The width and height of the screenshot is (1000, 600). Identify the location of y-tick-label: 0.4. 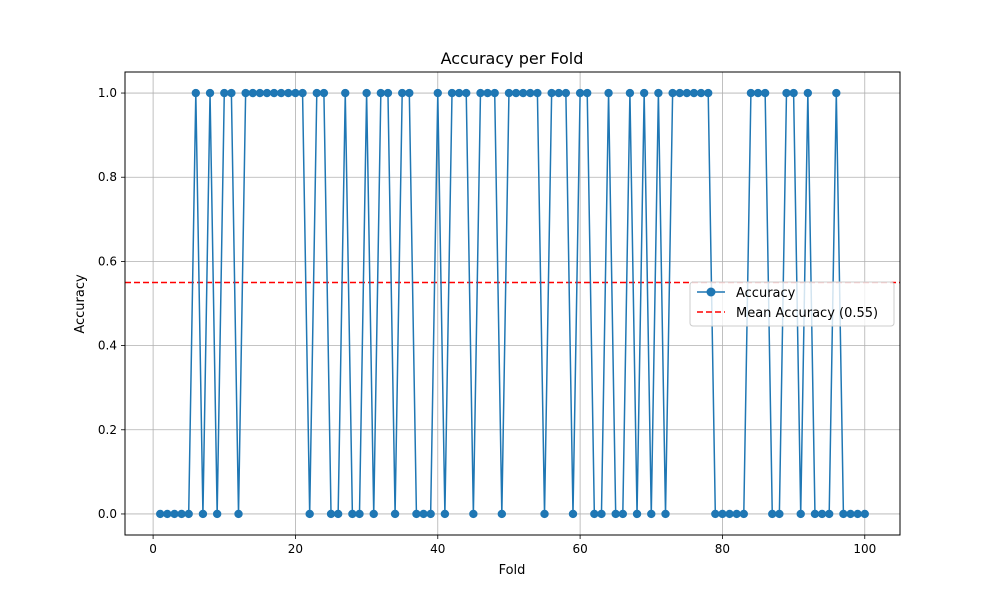
(107, 346).